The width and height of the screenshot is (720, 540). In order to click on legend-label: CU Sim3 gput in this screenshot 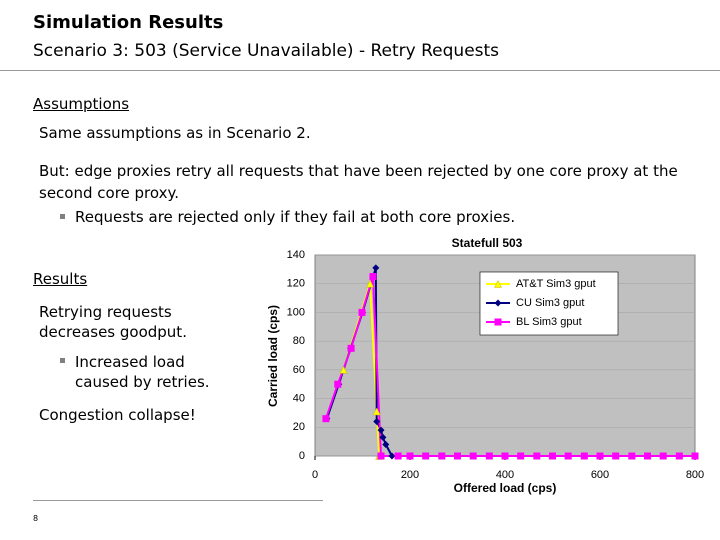, I will do `click(550, 303)`.